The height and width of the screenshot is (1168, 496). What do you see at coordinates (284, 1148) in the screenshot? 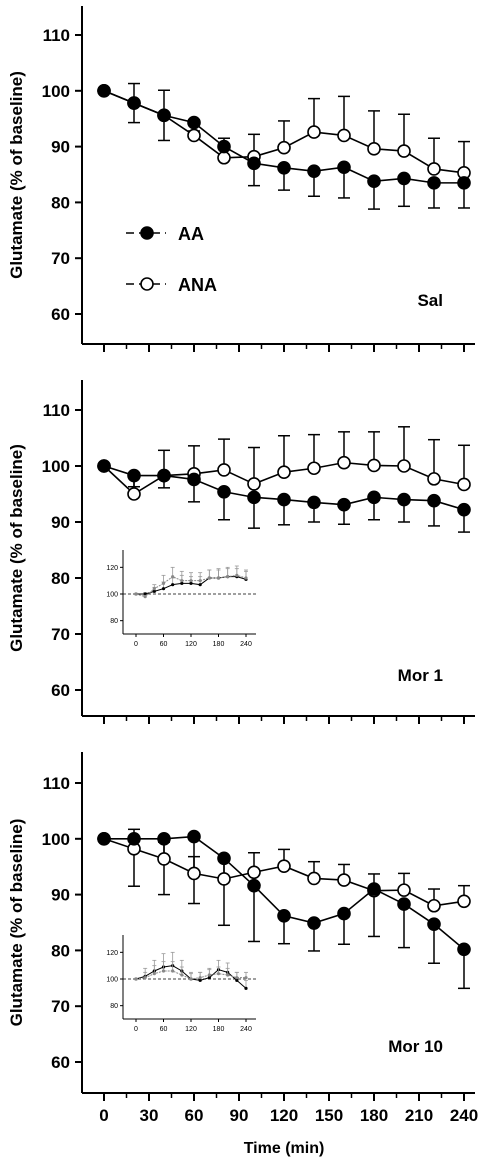
I see `x-axis-label: Time (min)` at bounding box center [284, 1148].